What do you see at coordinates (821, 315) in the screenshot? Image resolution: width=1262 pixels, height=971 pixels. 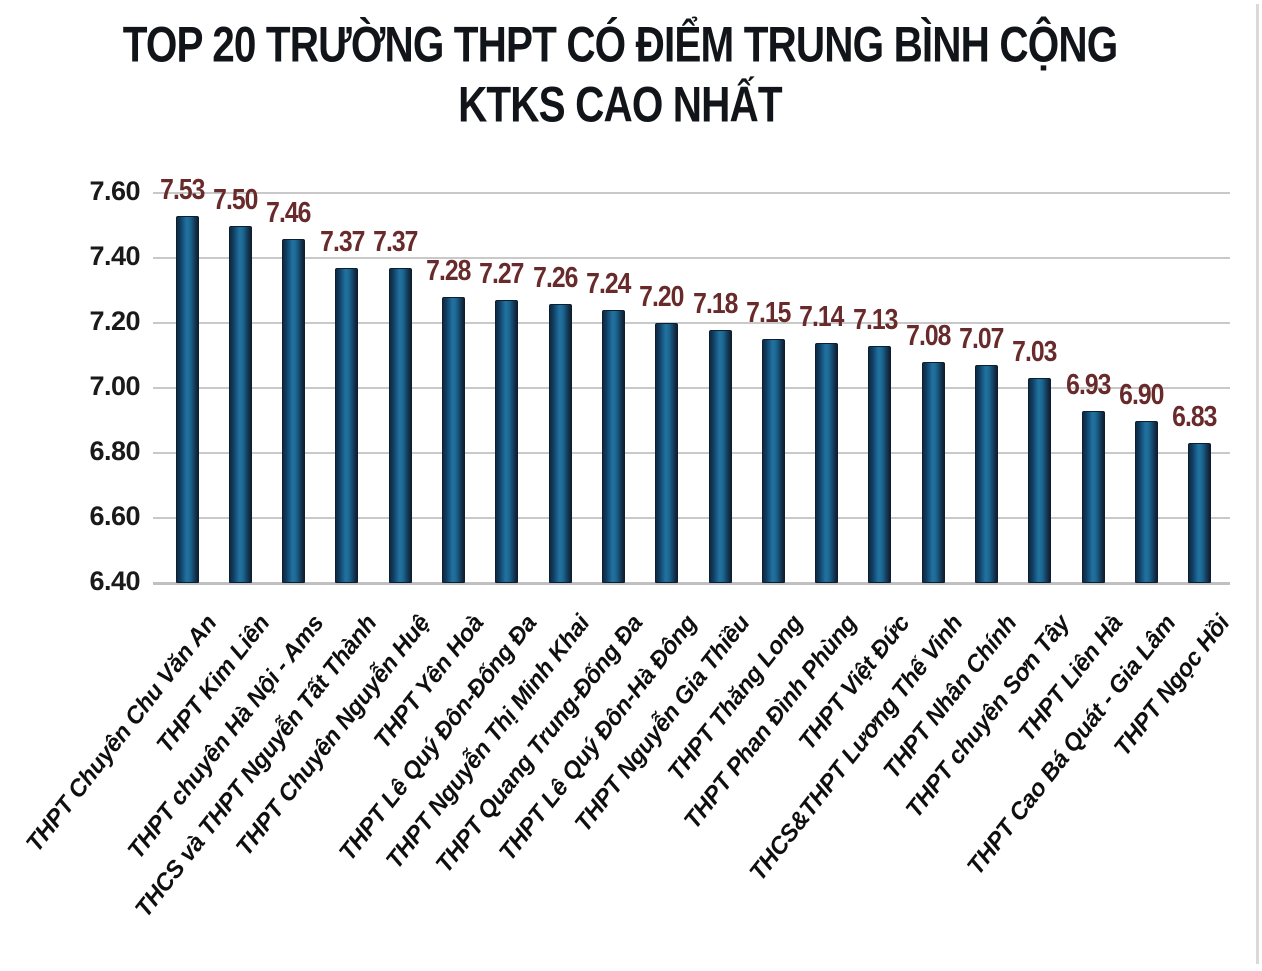 I see `value-label: 7.14` at bounding box center [821, 315].